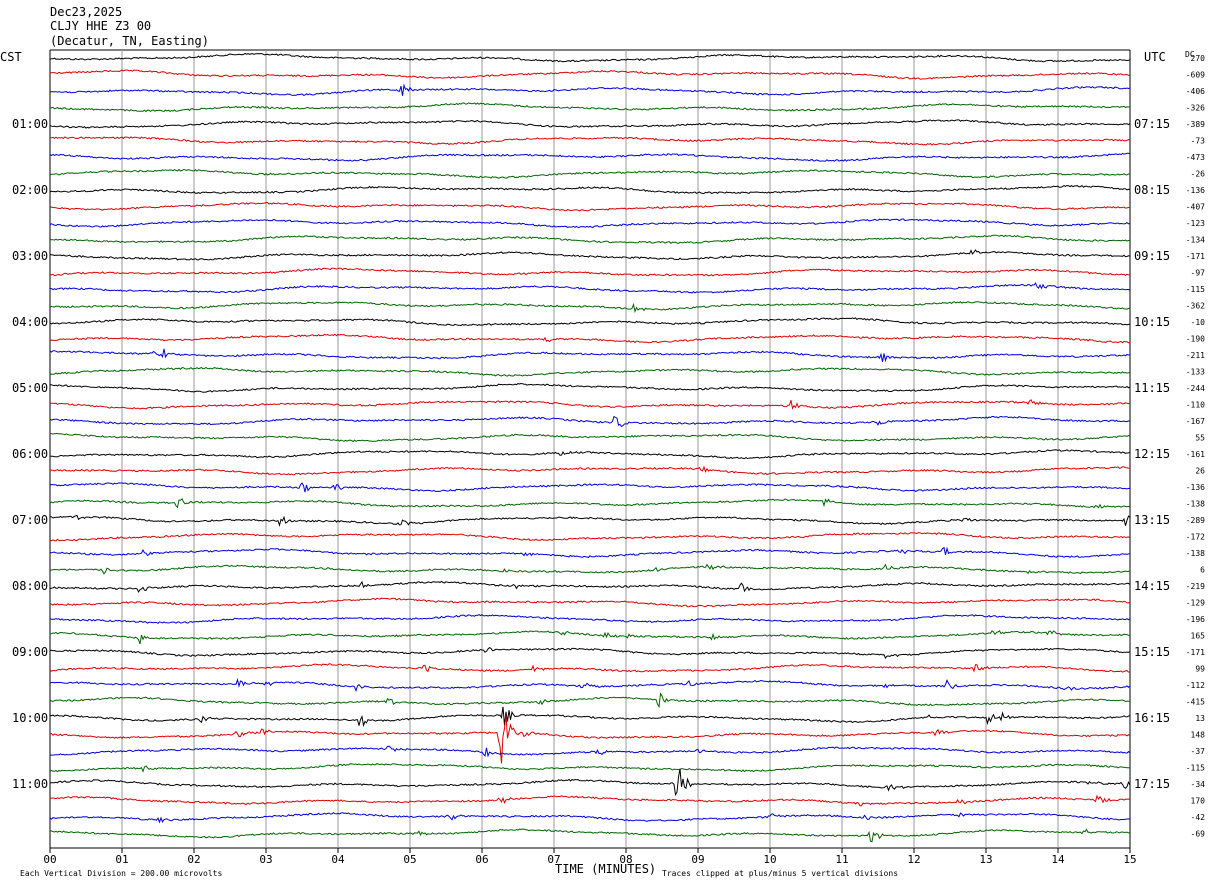 The width and height of the screenshot is (1210, 886). I want to click on dc-offset-label: -415, so click(1195, 702).